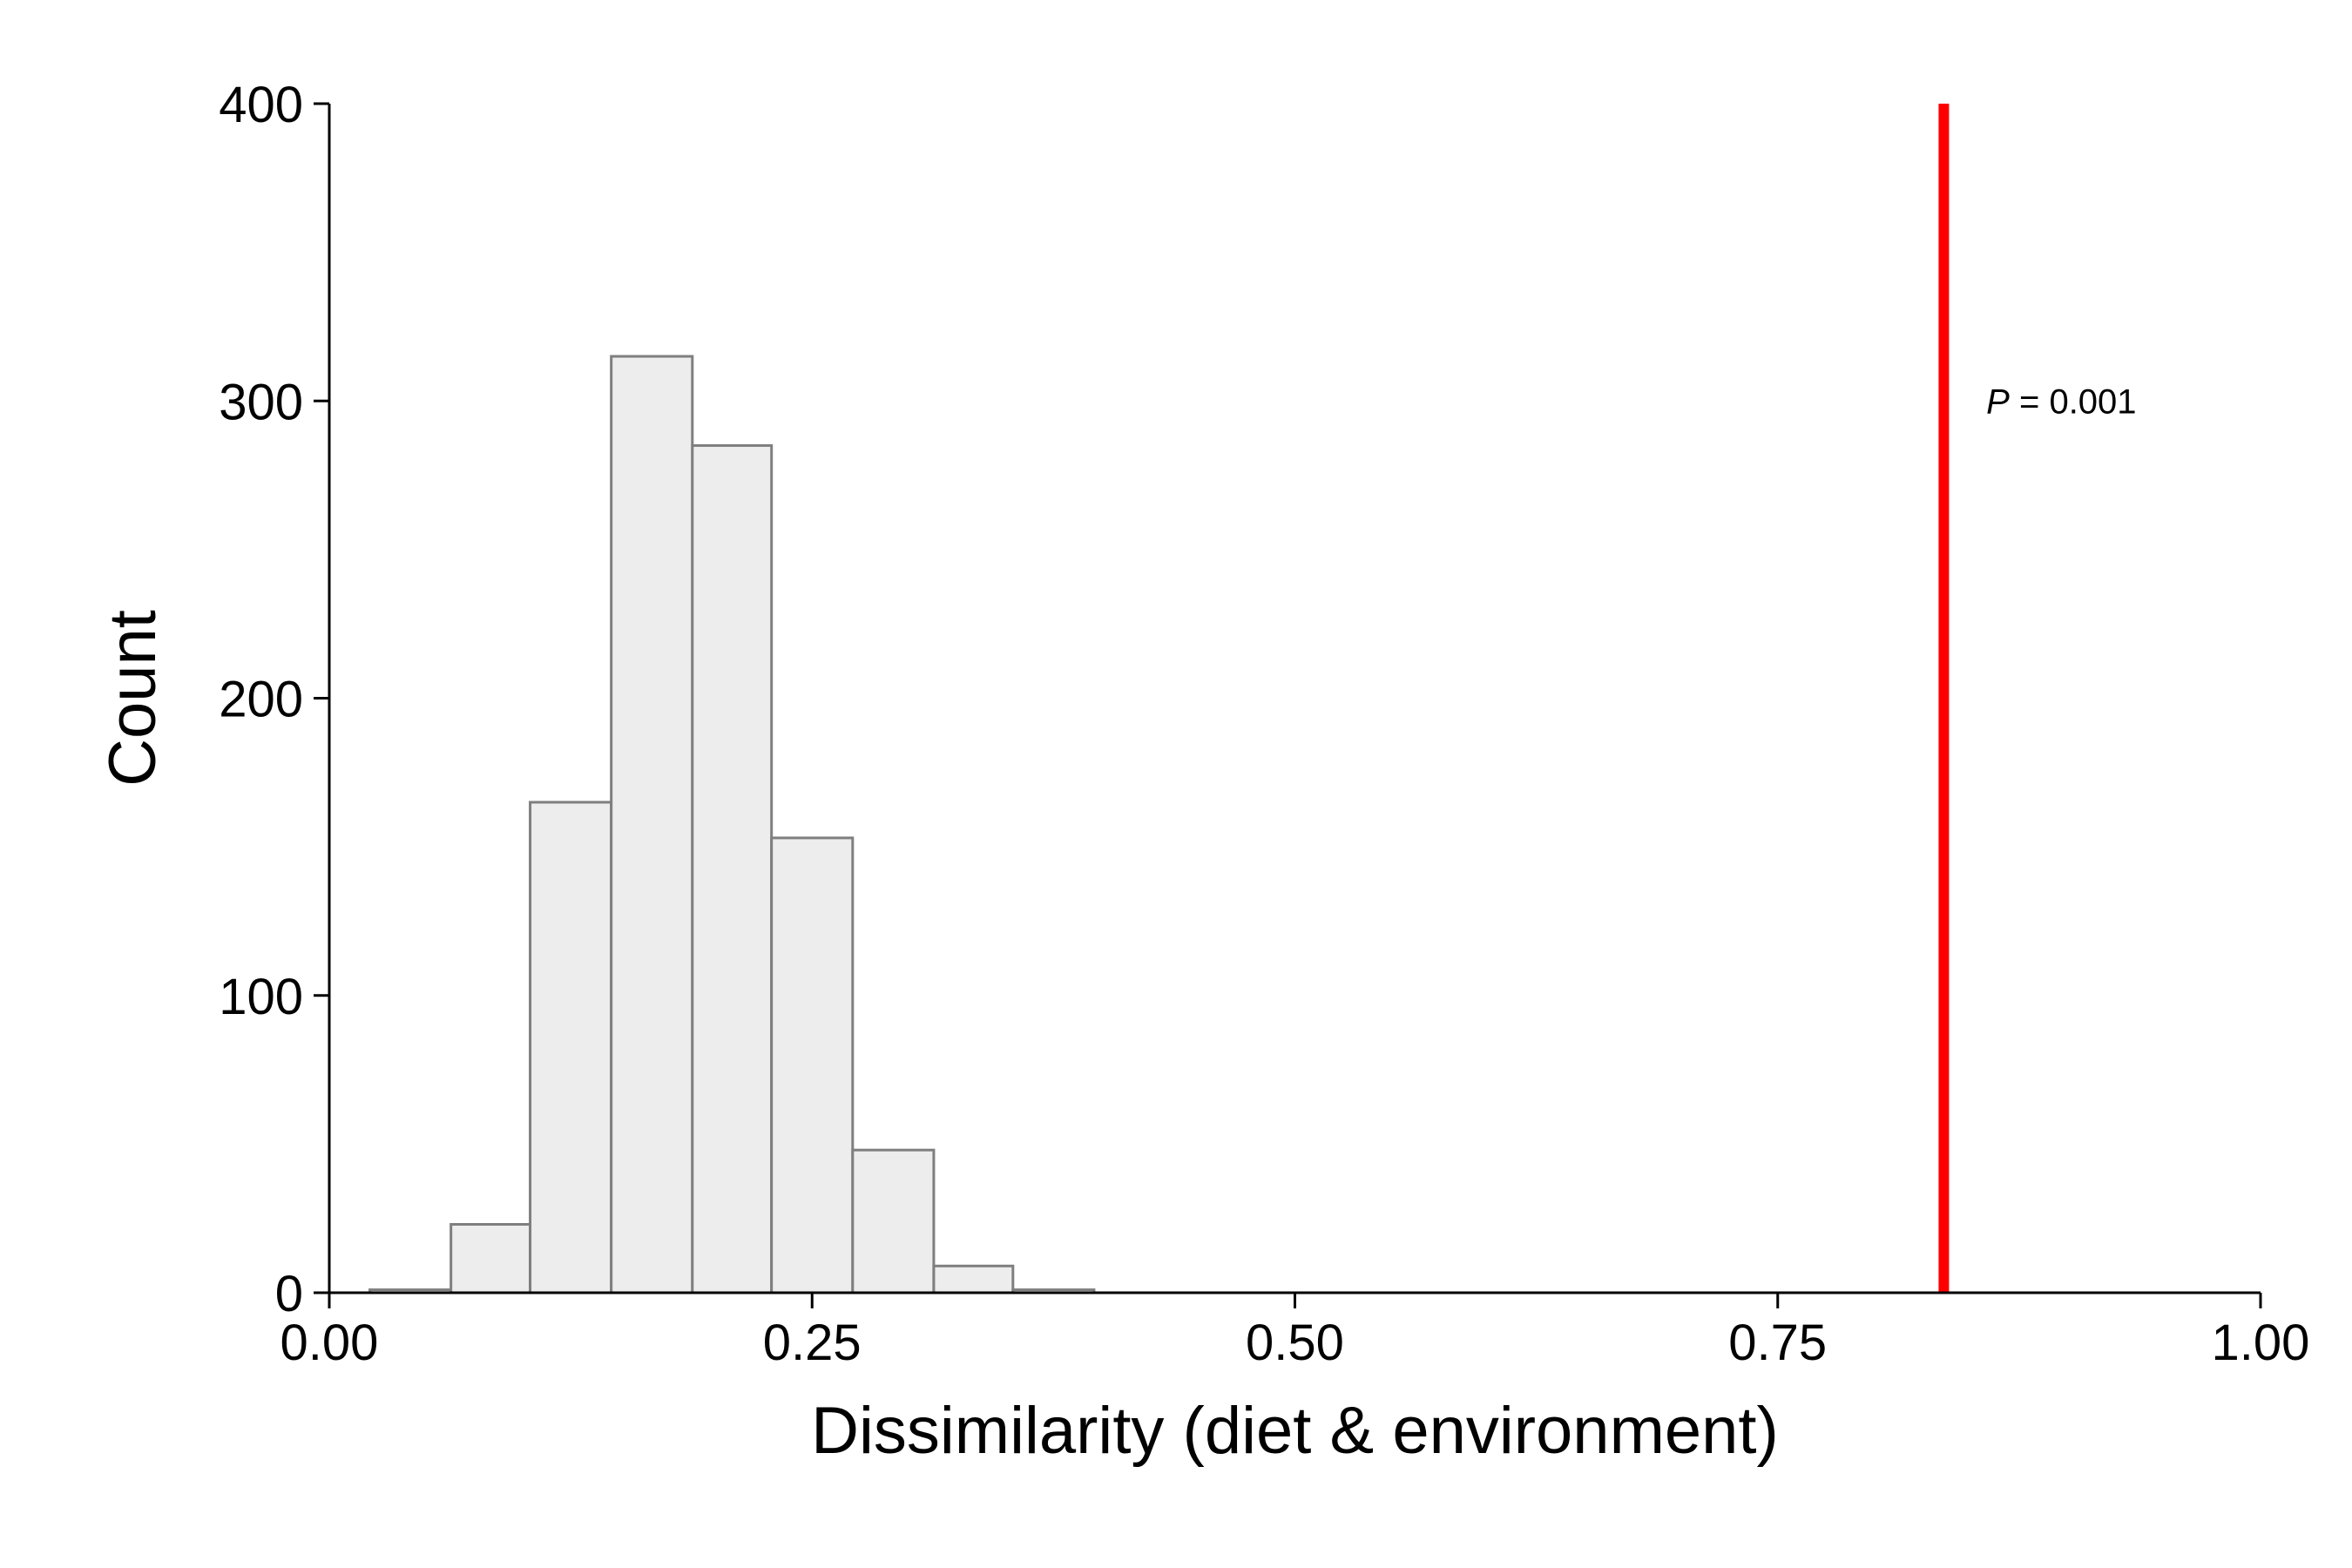  What do you see at coordinates (261, 997) in the screenshot?
I see `y-tick-label: 100` at bounding box center [261, 997].